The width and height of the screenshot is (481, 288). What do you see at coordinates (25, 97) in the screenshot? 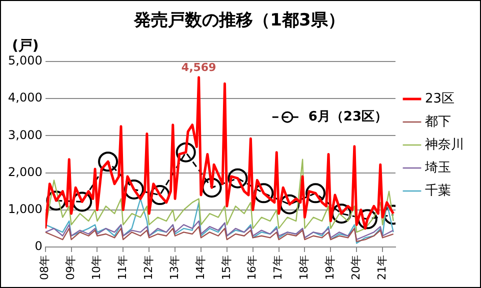
I see `y-tick-label: 4,000` at bounding box center [25, 97].